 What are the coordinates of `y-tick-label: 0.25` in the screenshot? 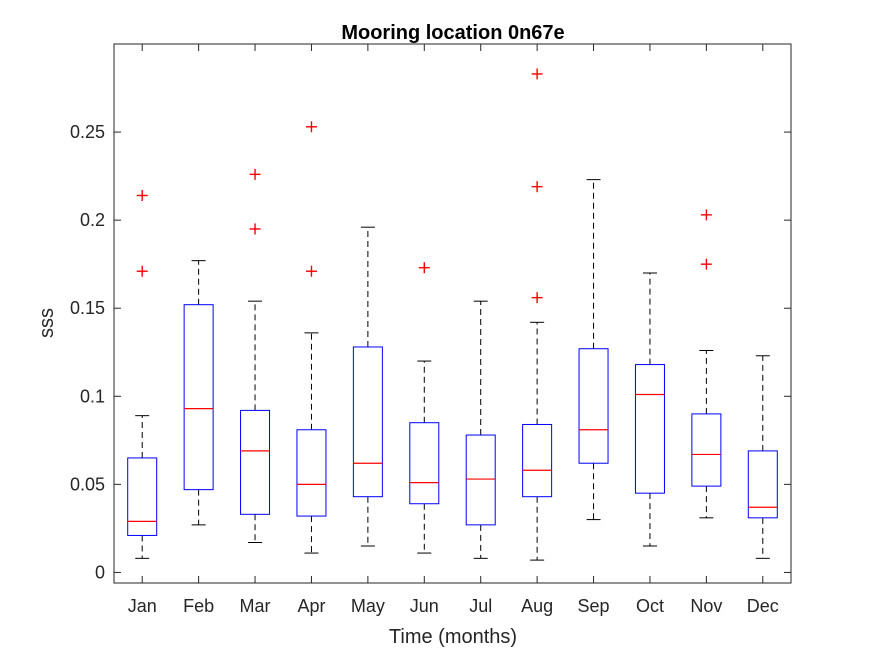 It's located at (87, 132).